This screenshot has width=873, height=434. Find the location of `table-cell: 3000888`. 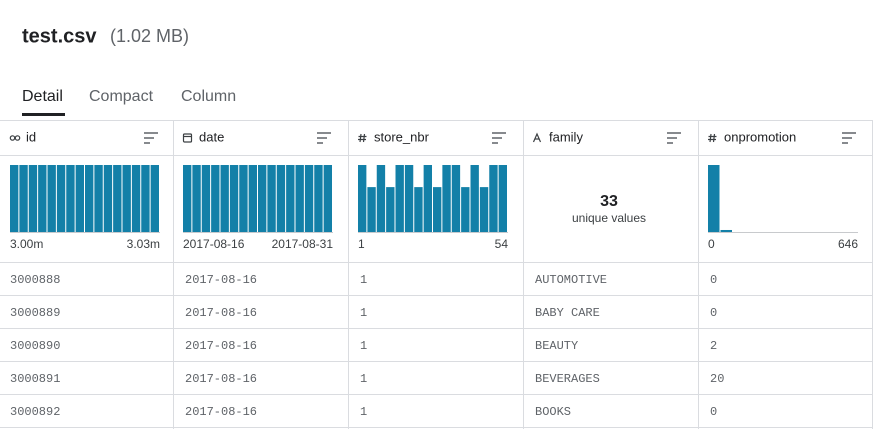

table-cell: 3000888 is located at coordinates (35, 280).